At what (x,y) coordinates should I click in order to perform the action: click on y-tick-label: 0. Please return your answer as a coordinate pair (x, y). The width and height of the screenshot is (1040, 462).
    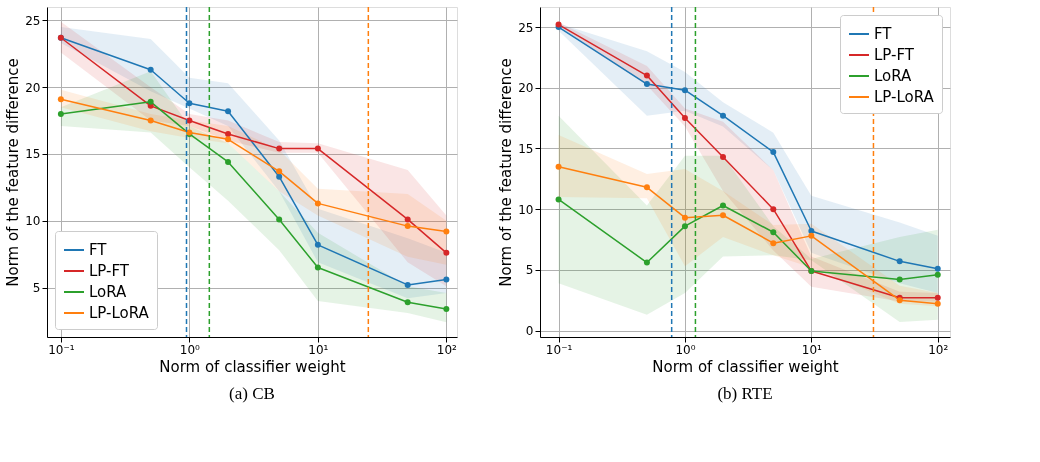
    Looking at the image, I should click on (529, 331).